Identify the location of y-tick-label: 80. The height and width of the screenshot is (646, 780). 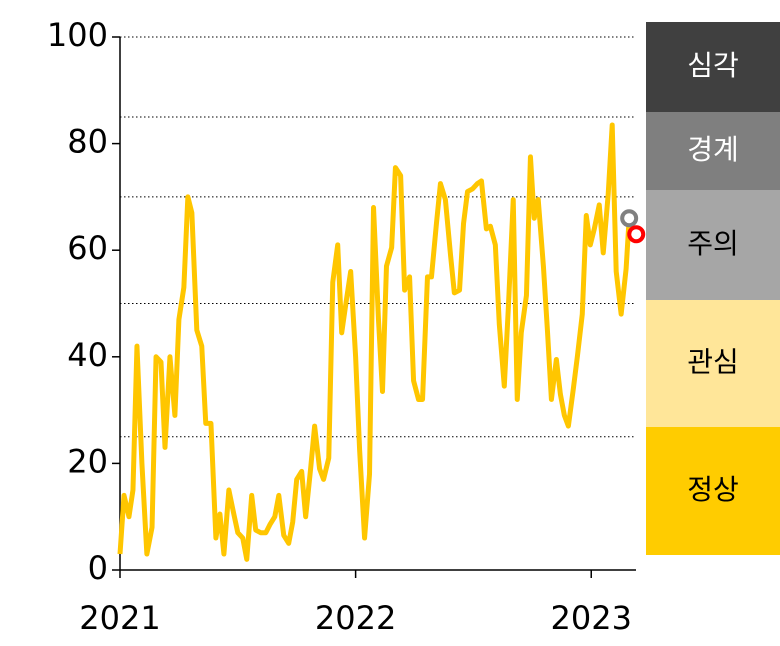
(87, 142).